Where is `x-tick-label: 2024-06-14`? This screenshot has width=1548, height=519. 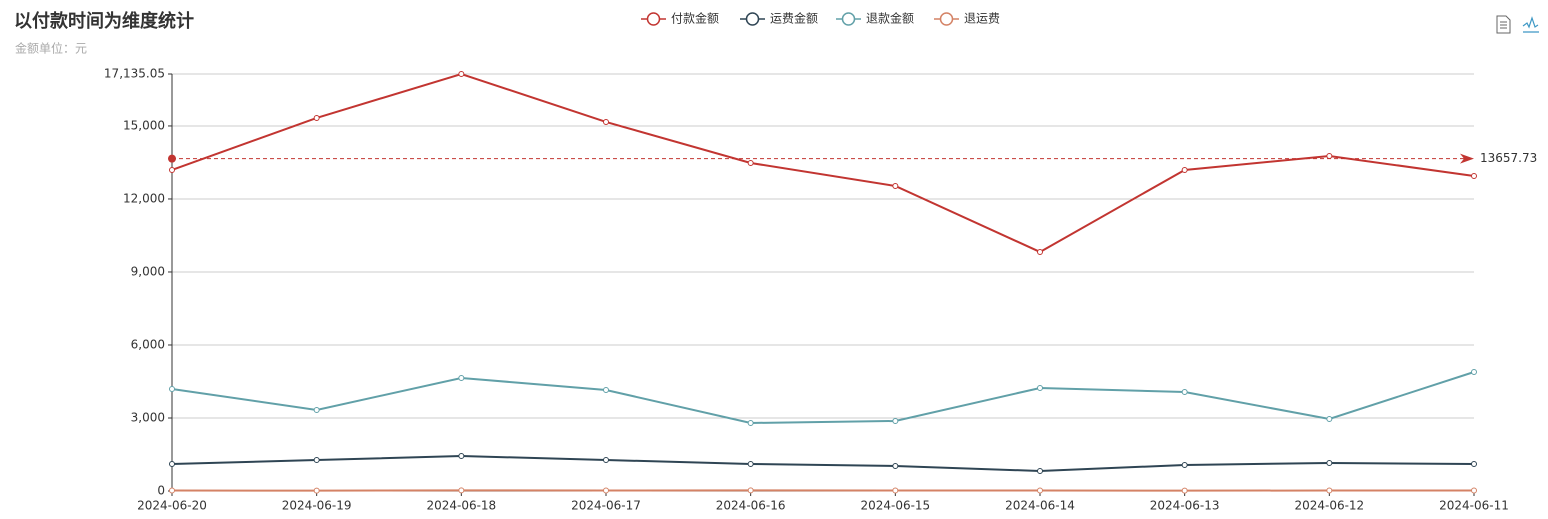
x-tick-label: 2024-06-14 is located at coordinates (1040, 506).